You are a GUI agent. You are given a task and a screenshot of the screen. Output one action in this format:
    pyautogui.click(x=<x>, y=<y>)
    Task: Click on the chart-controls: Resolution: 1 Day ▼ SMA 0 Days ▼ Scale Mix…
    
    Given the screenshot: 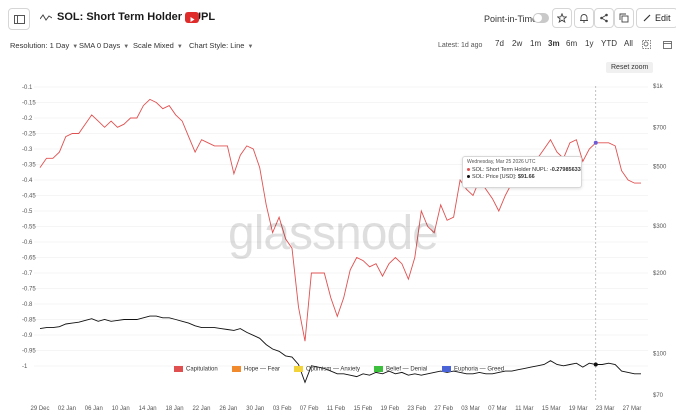 What is the action you would take?
    pyautogui.click(x=338, y=46)
    